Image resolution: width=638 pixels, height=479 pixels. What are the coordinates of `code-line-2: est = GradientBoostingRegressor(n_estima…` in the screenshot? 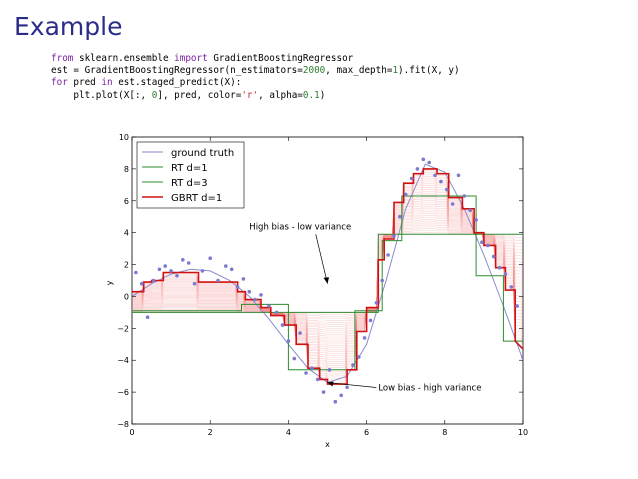 It's located at (255, 71).